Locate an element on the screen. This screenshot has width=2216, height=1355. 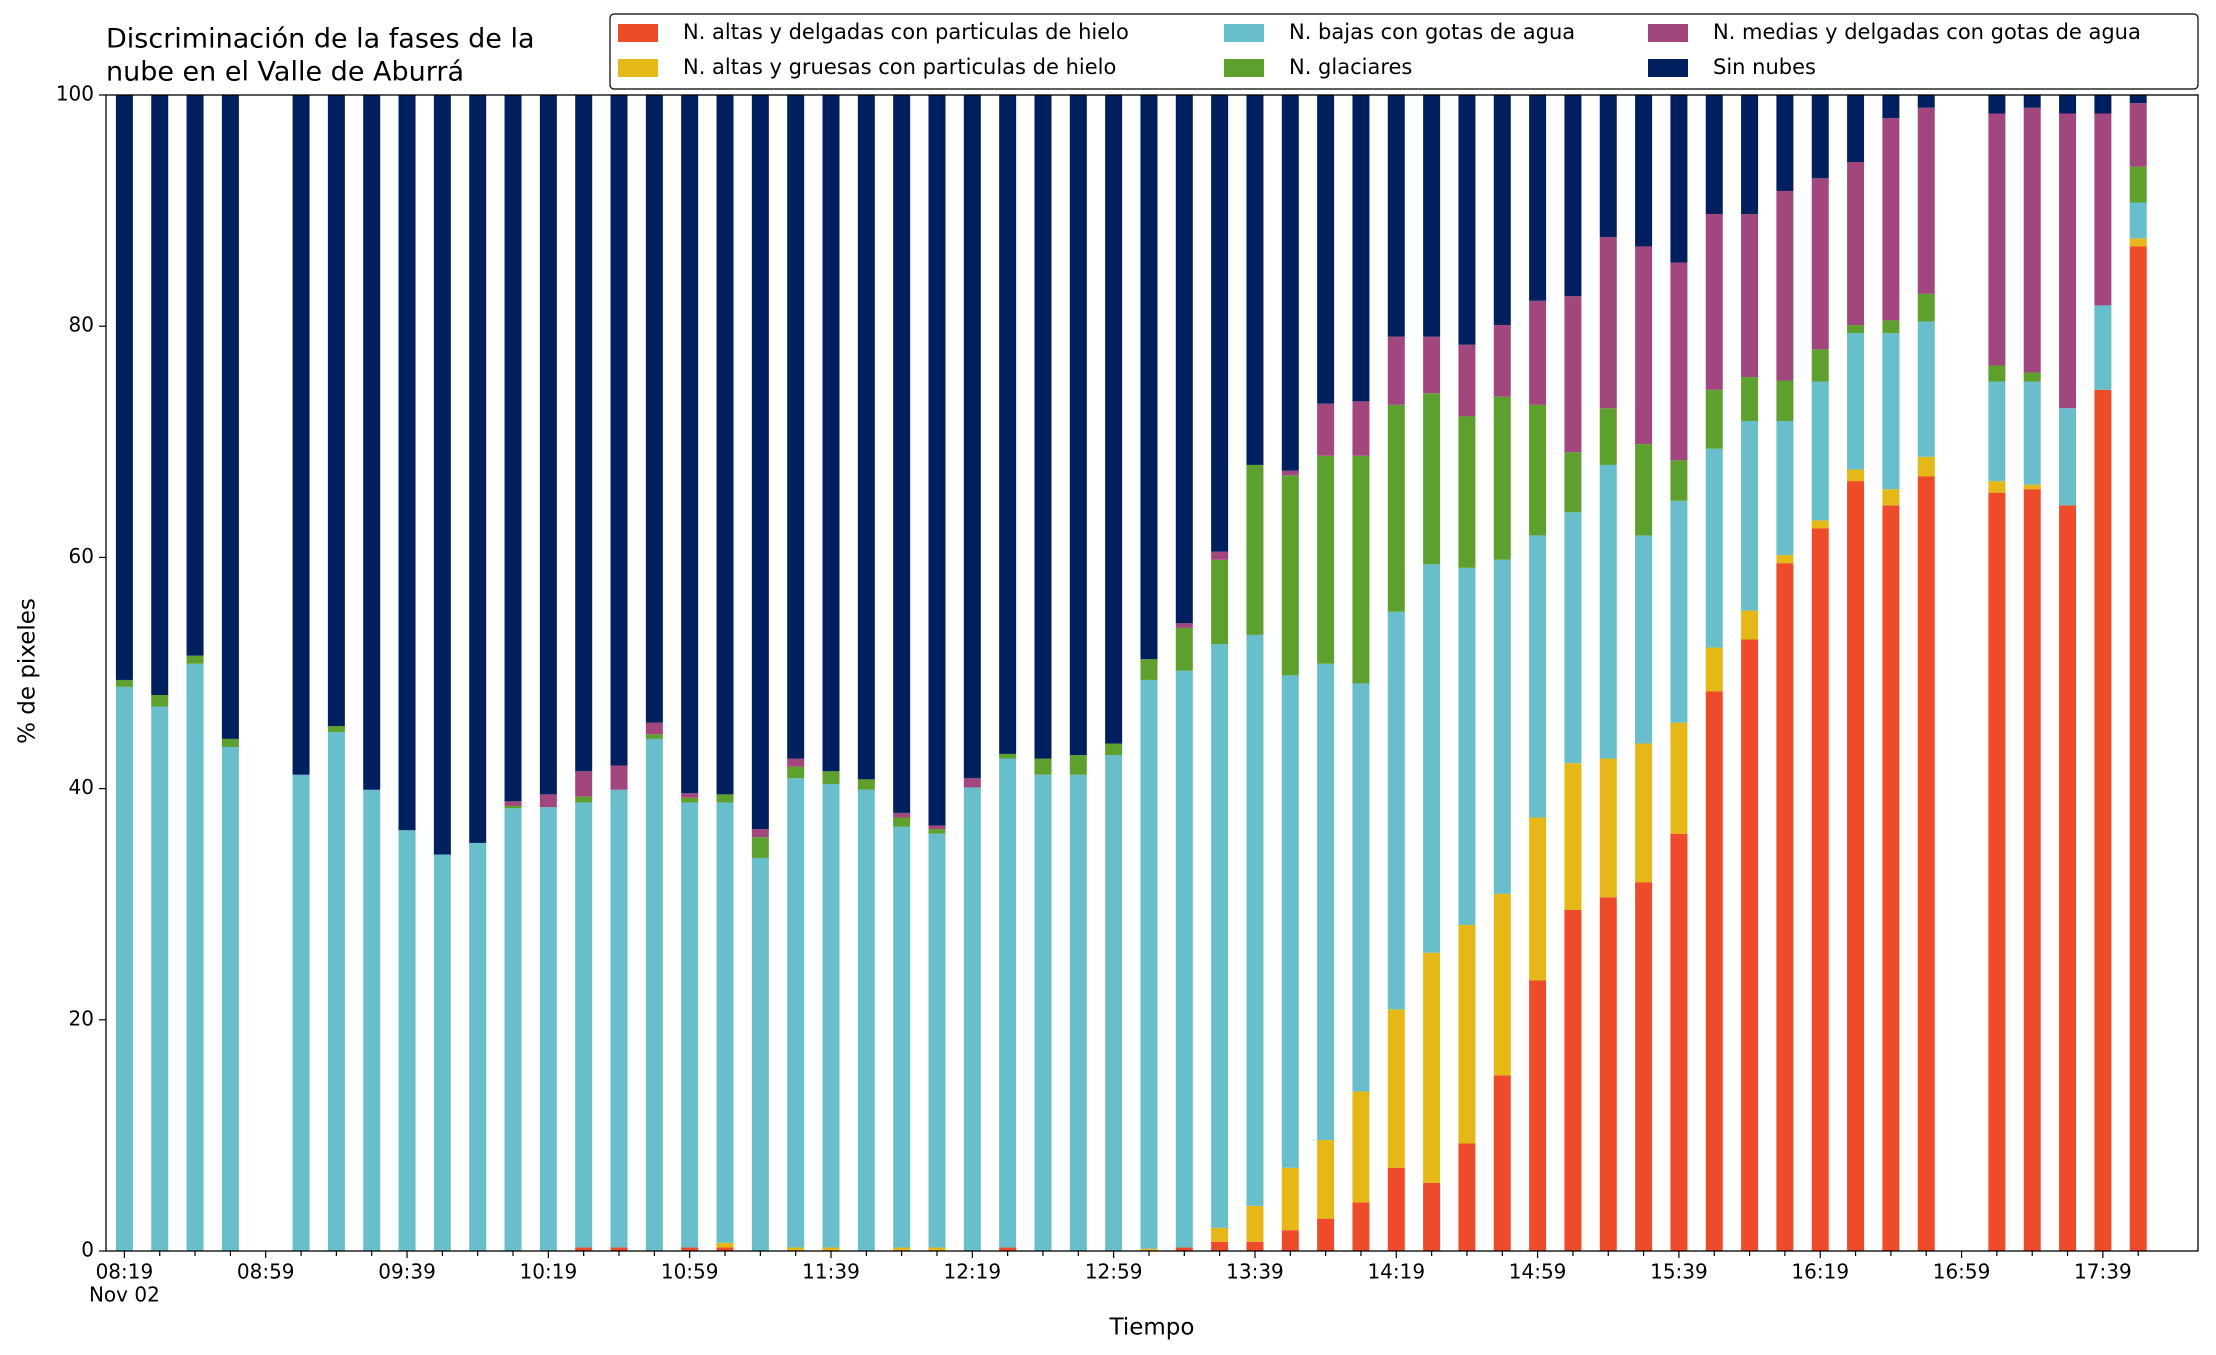
x-tick-label: 17:39 is located at coordinates (2103, 1272).